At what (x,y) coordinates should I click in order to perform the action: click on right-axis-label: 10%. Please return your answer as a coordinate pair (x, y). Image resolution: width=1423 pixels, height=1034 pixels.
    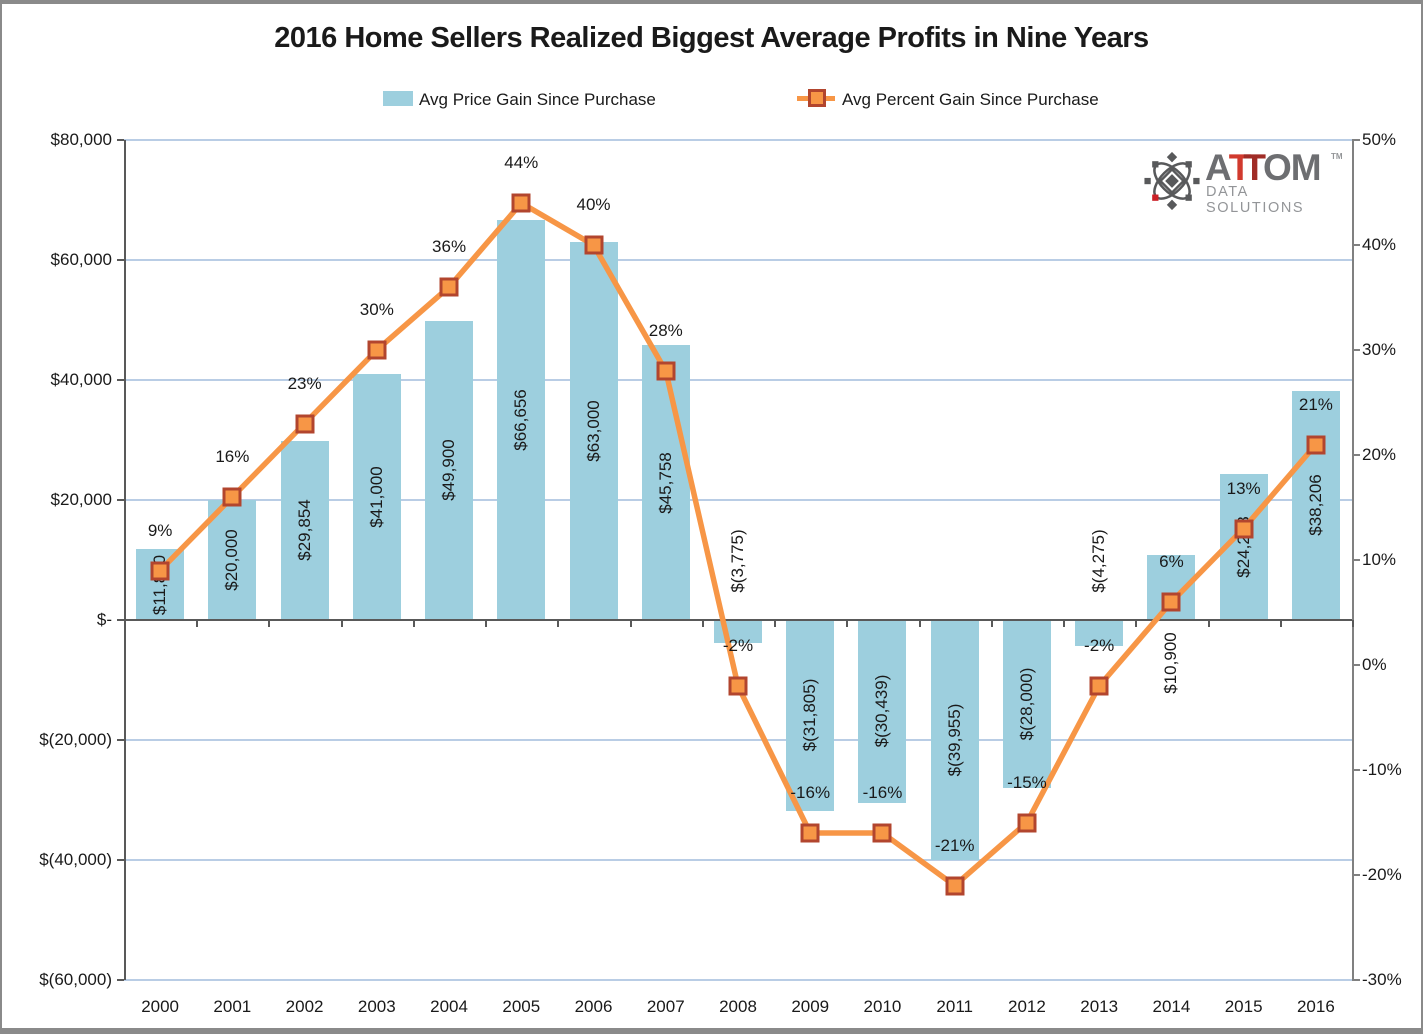
    Looking at the image, I should click on (1379, 559).